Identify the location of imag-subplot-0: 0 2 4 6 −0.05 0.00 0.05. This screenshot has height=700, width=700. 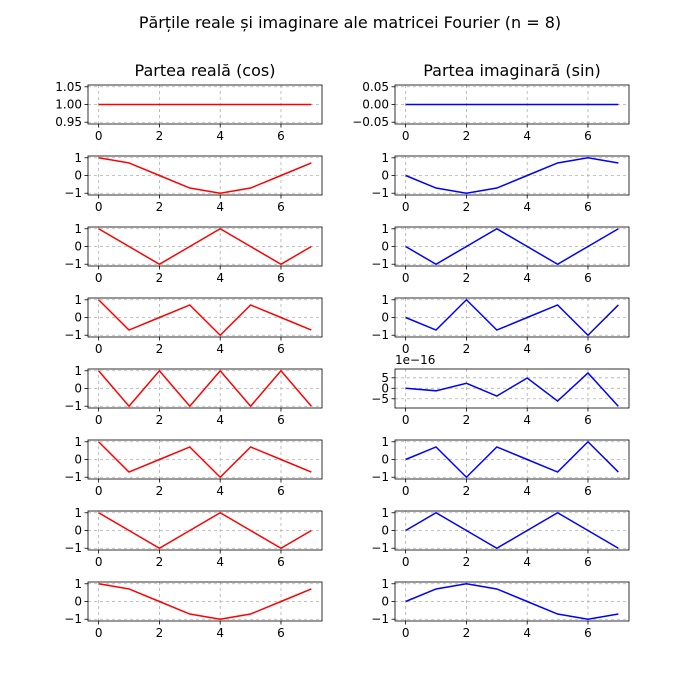
(491, 111).